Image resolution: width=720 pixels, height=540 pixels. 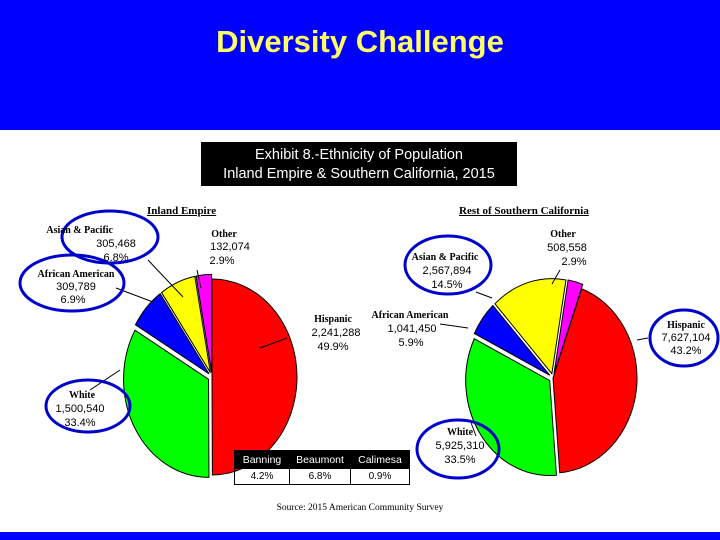 I want to click on table-header-cell: Beaumont, so click(x=320, y=459).